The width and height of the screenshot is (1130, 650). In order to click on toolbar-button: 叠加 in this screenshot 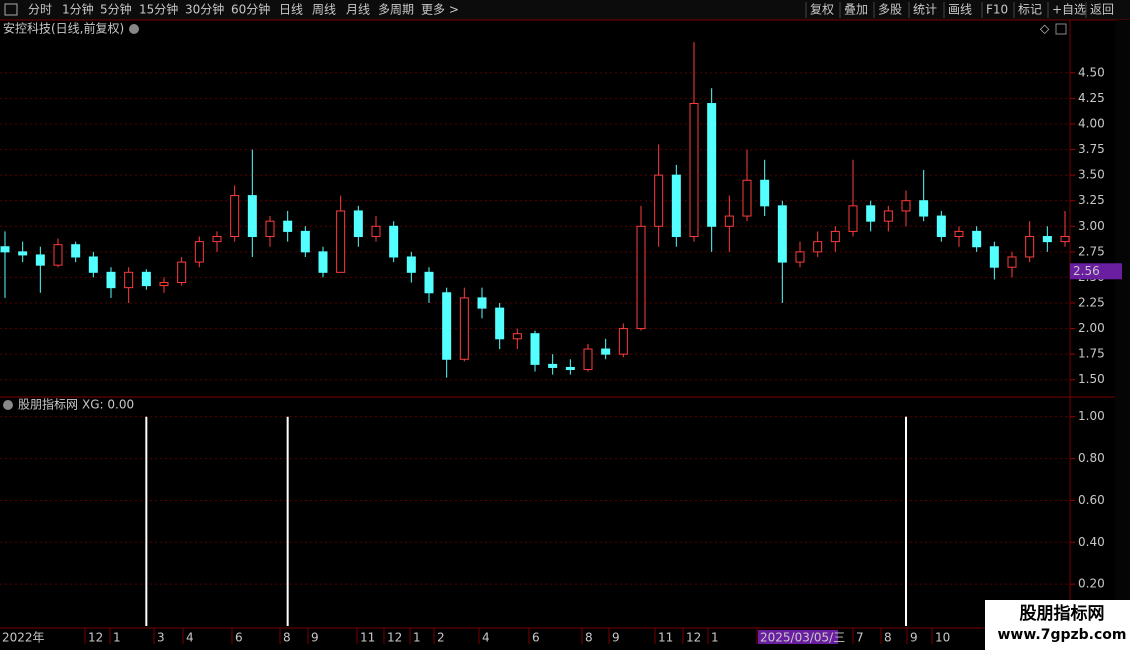, I will do `click(856, 10)`.